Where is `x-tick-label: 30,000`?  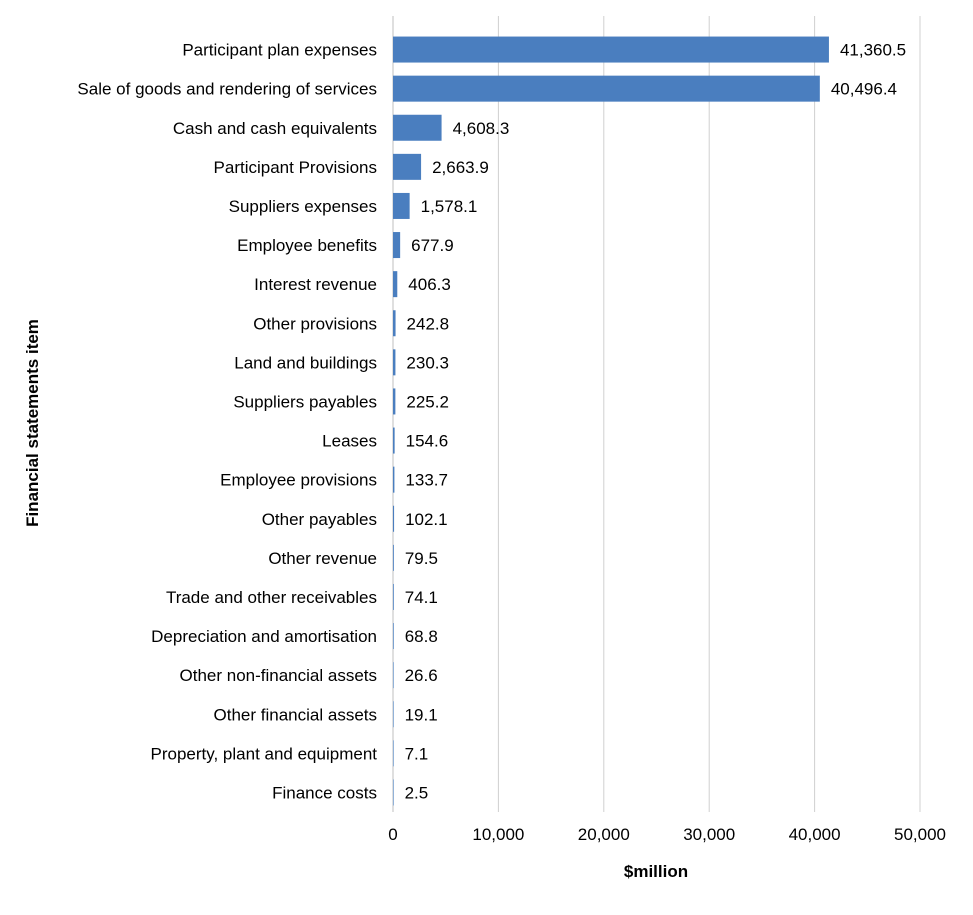 x-tick-label: 30,000 is located at coordinates (709, 834).